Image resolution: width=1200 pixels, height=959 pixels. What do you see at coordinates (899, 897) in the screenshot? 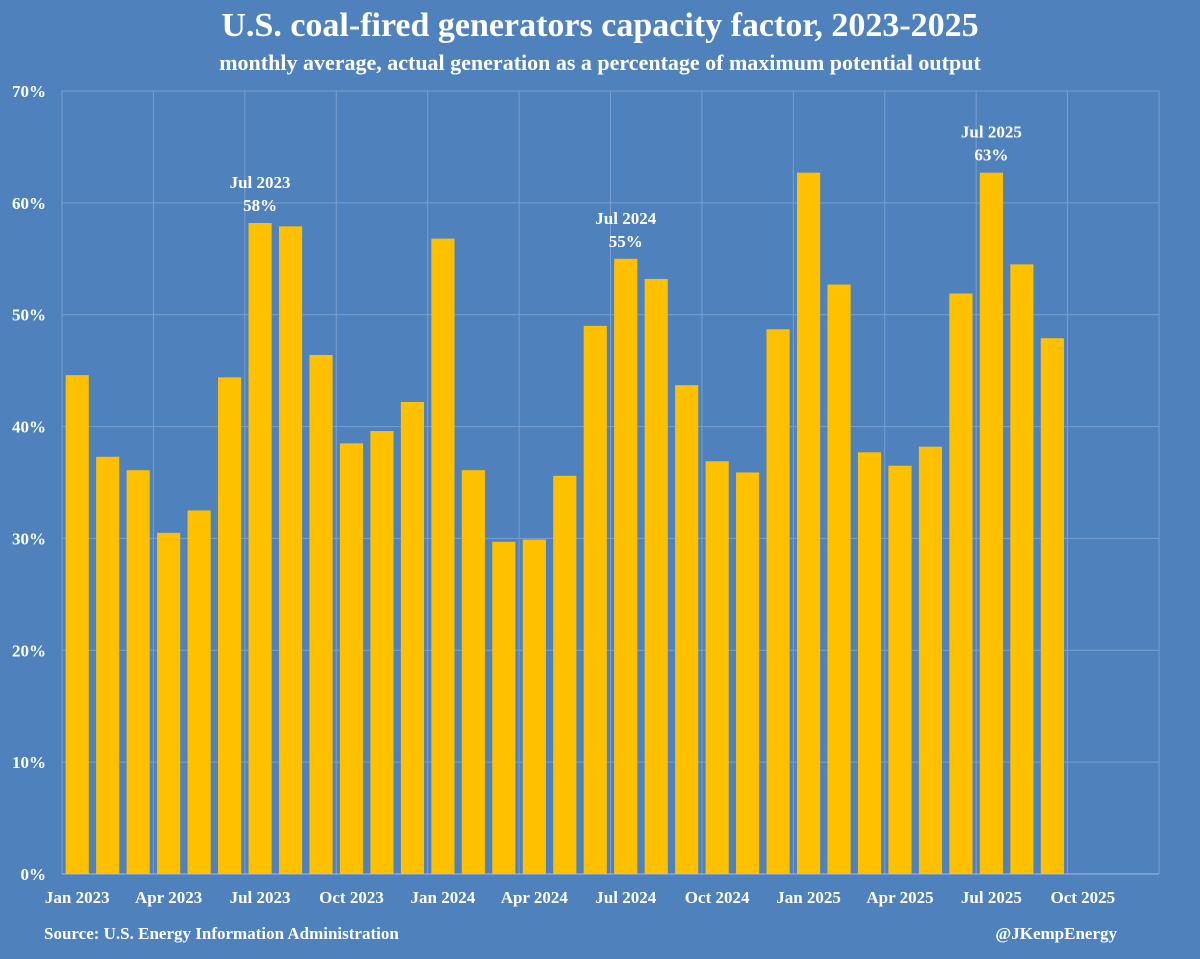
I see `x-tick-label: Apr 2025` at bounding box center [899, 897].